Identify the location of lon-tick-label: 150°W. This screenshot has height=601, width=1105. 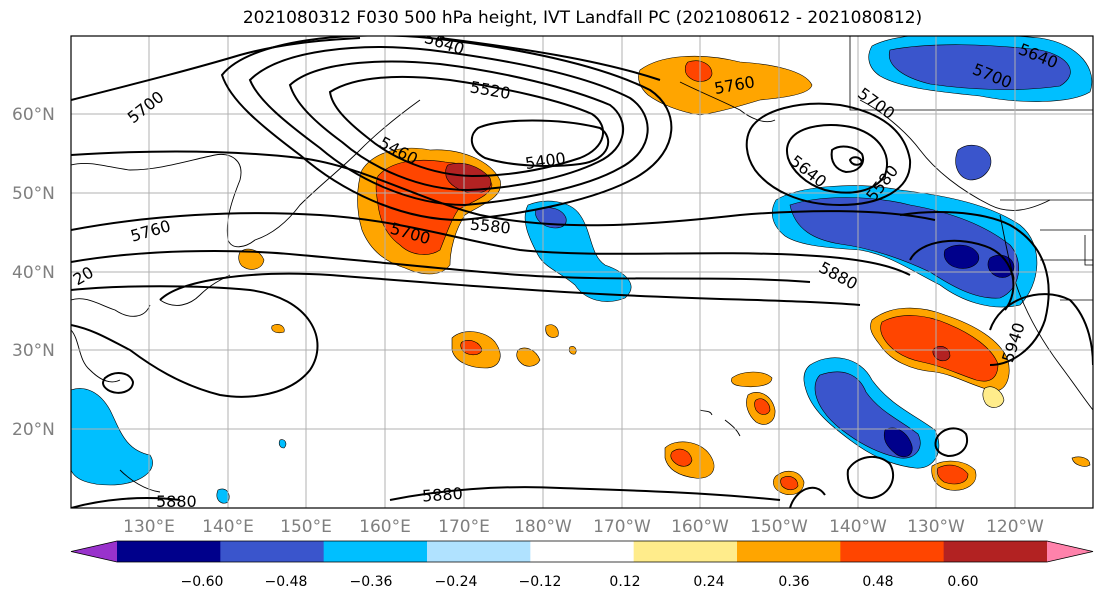
(779, 527).